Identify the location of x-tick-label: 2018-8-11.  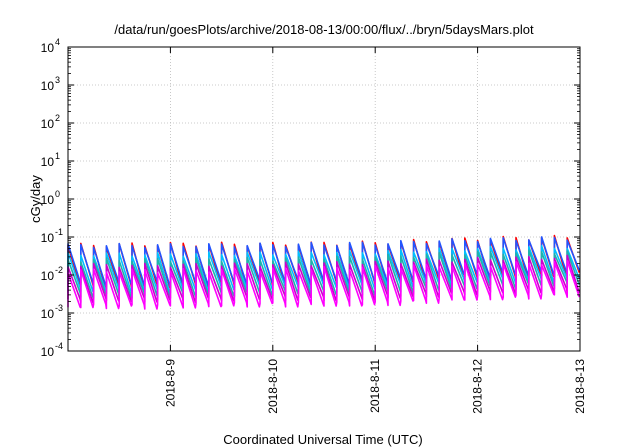
(375, 386).